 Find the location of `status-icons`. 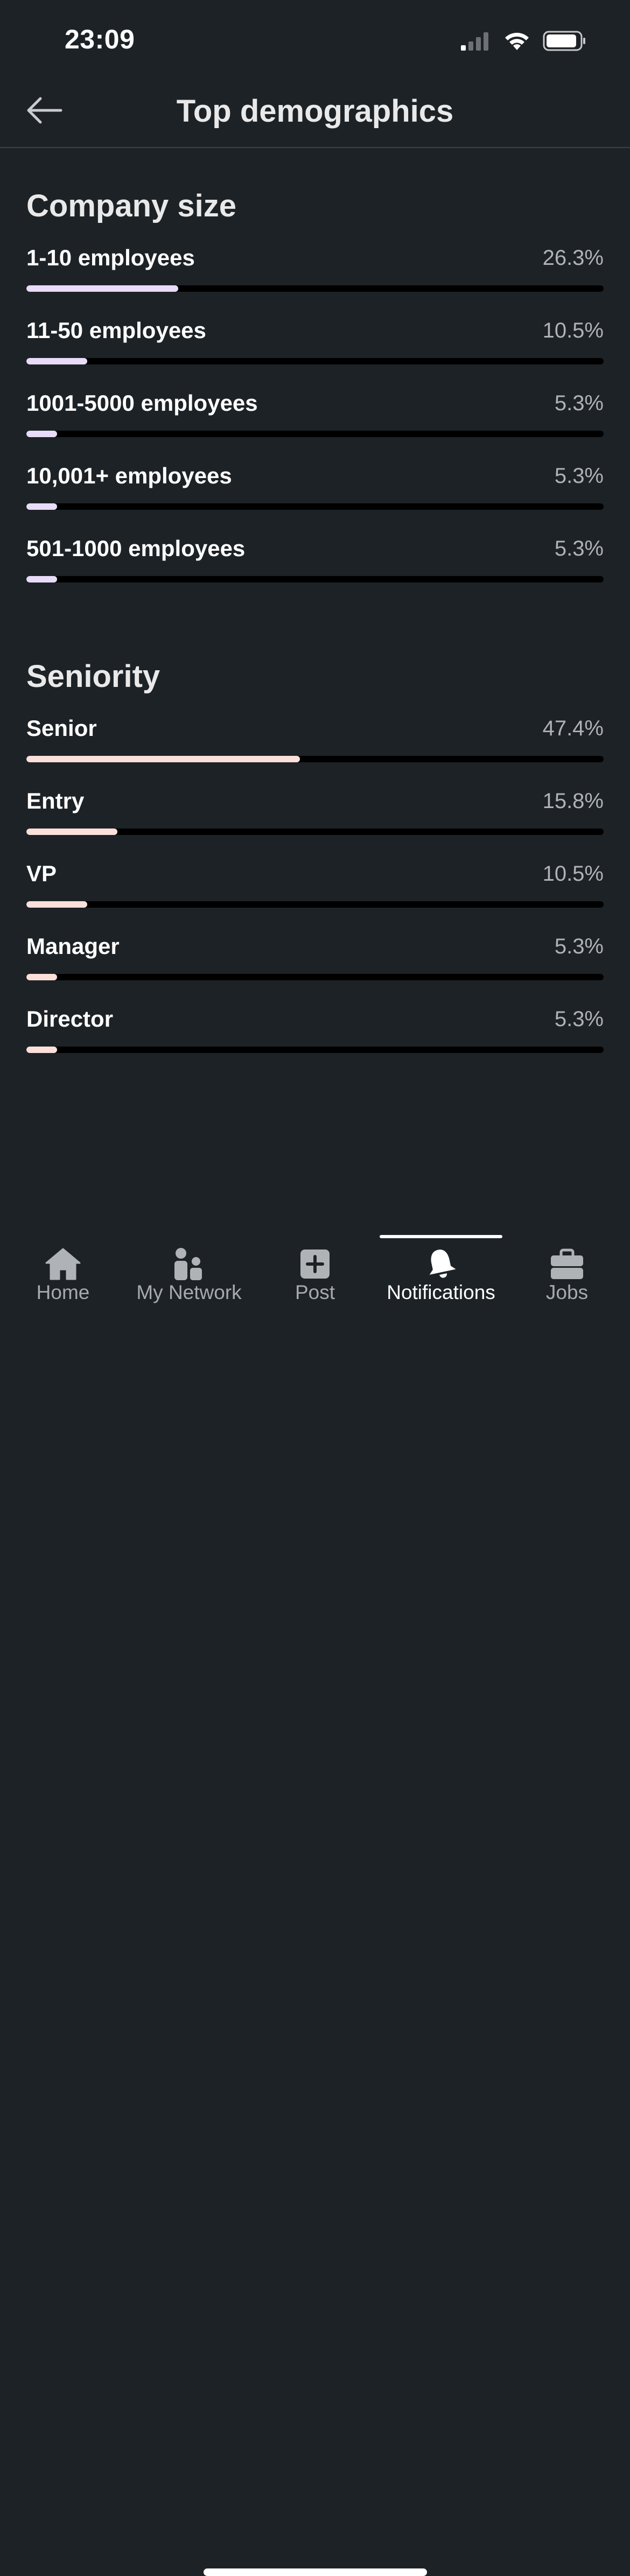

status-icons is located at coordinates (523, 42).